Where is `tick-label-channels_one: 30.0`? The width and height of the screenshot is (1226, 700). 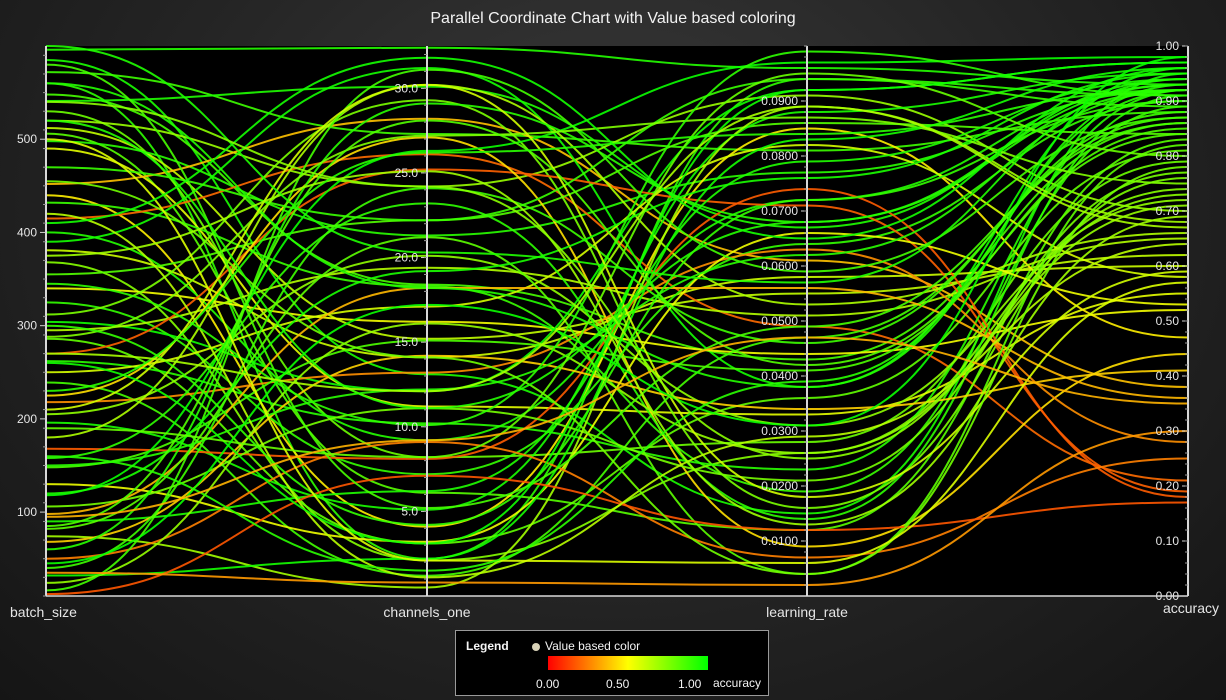
tick-label-channels_one: 30.0 is located at coordinates (407, 88).